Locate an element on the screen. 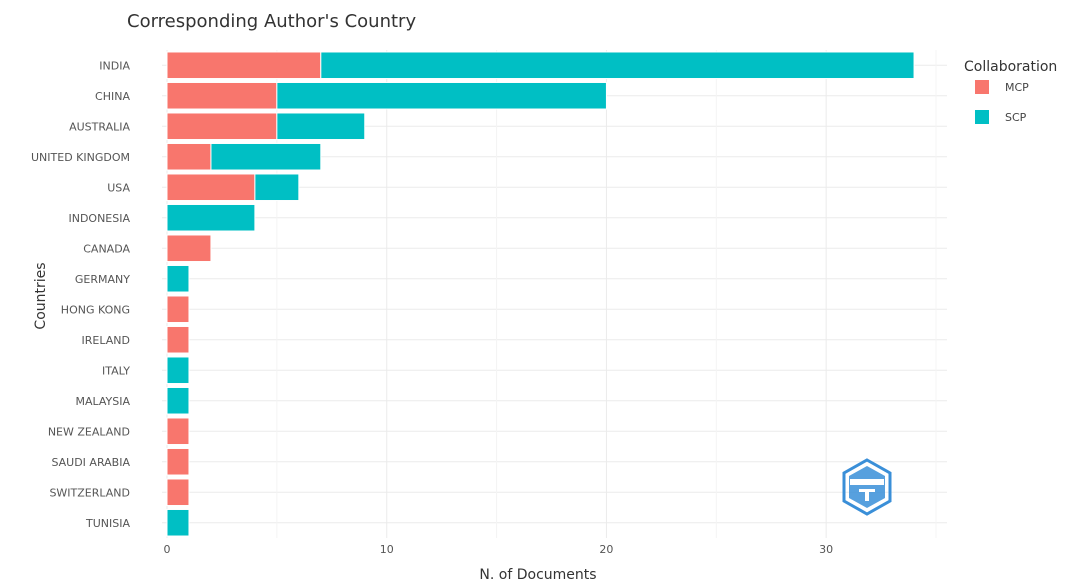  y-tick-label: INDONESIA is located at coordinates (99, 218).